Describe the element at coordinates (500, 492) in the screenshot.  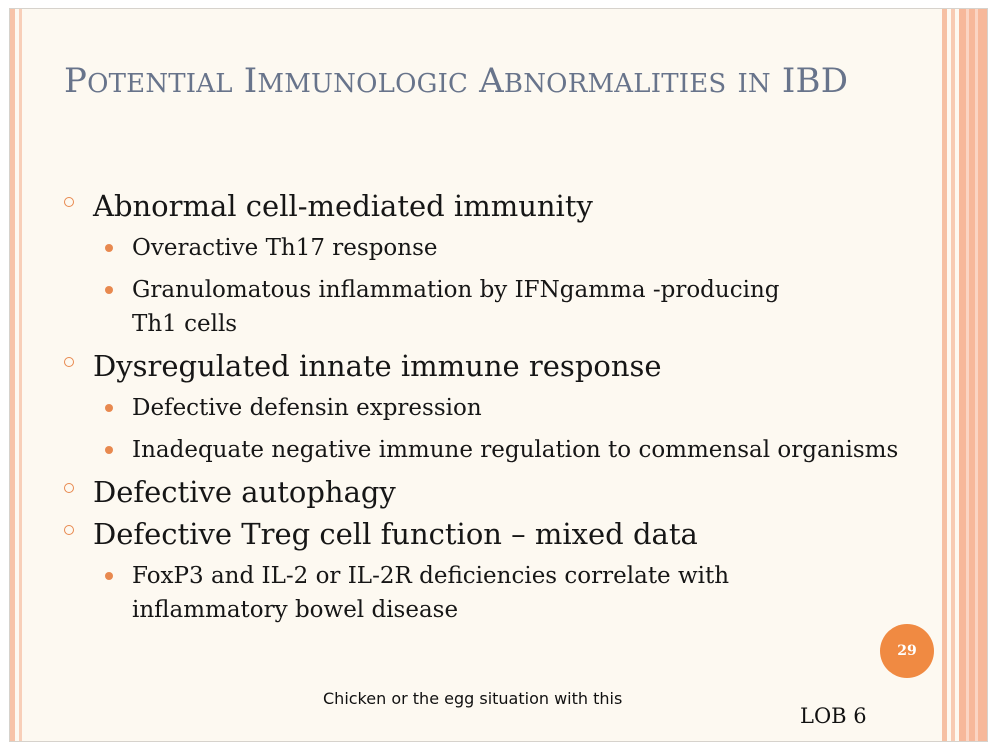
I see `bullet-item: Defective autophagy` at that location.